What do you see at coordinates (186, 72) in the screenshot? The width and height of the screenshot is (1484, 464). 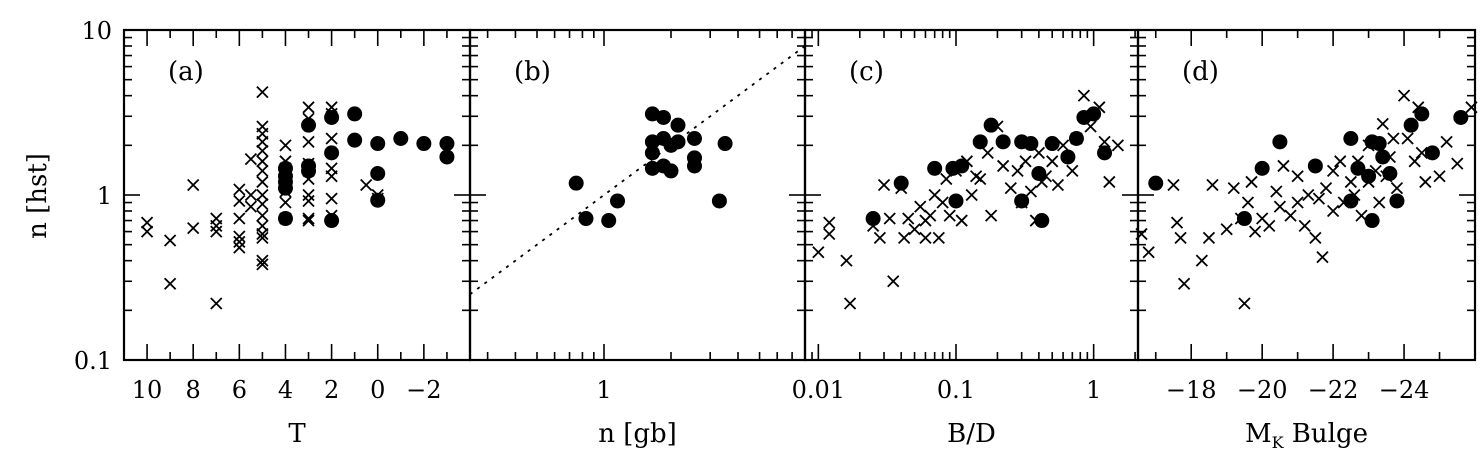 I see `panel-label: (a)` at bounding box center [186, 72].